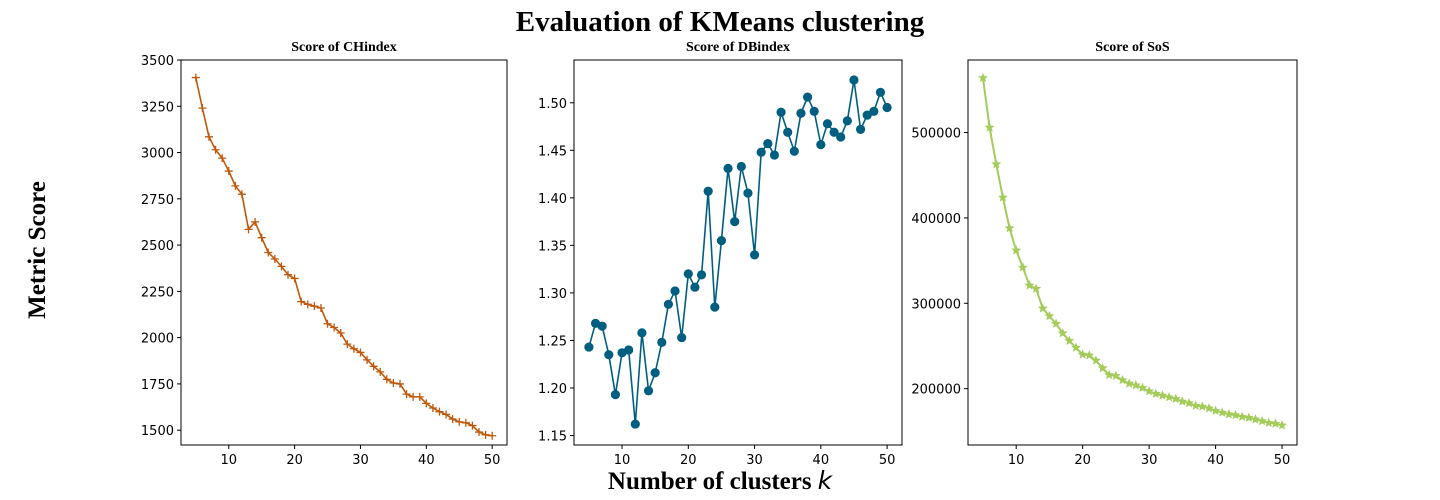 The width and height of the screenshot is (1440, 500). What do you see at coordinates (887, 460) in the screenshot?
I see `dbindex-xtick-label: 50` at bounding box center [887, 460].